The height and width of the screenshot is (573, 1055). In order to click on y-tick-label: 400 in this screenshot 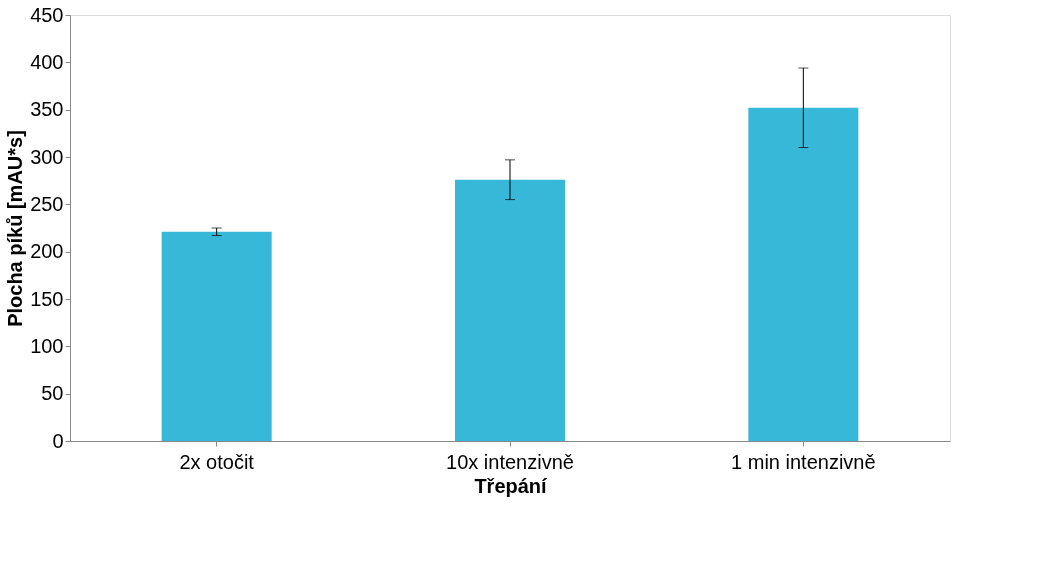, I will do `click(47, 61)`.